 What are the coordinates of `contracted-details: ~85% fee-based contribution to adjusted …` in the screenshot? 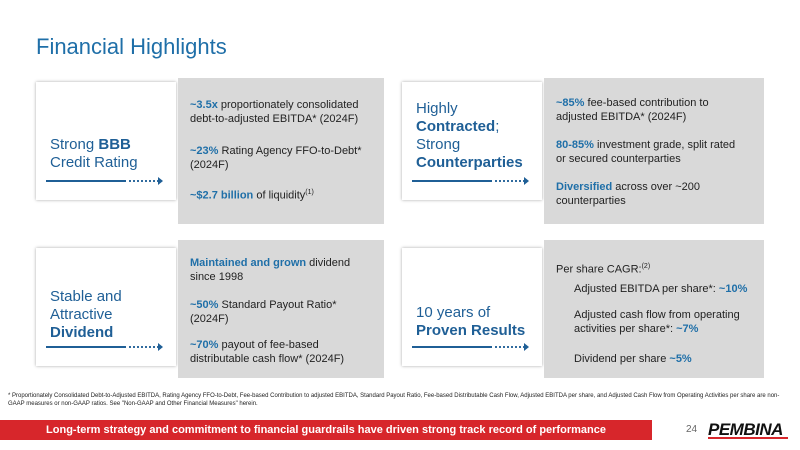 It's located at (654, 151).